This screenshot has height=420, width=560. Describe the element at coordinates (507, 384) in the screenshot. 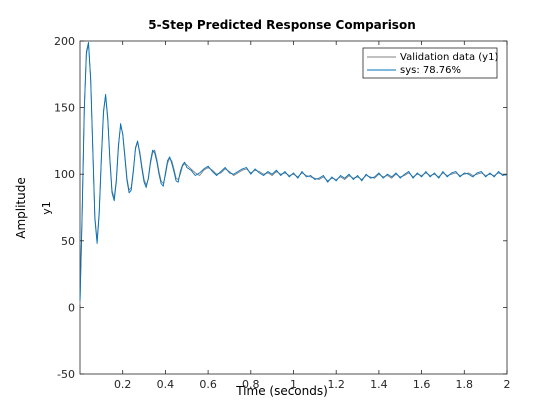

I see `x-tick-label: 2` at that location.